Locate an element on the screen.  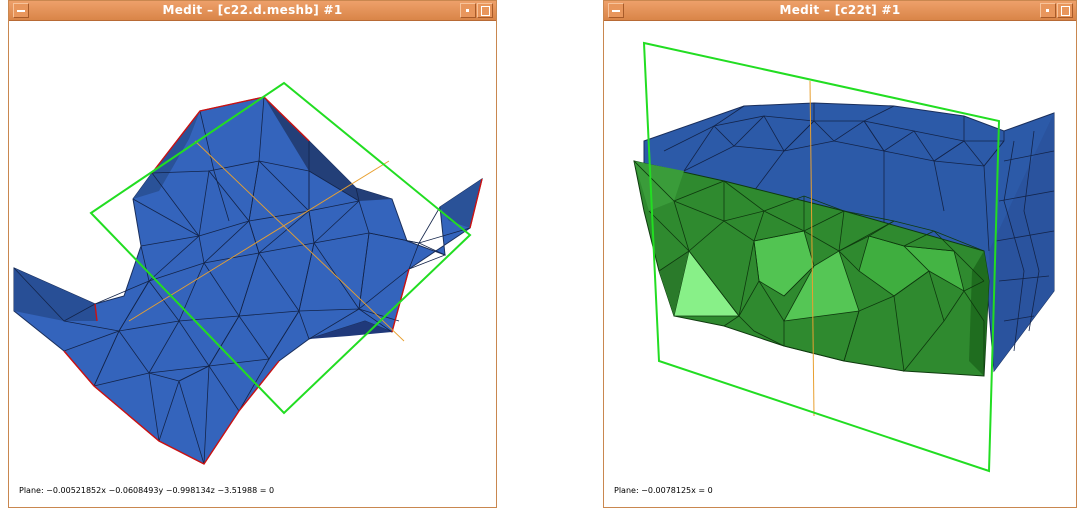
window-title: Medit – [c22.d.meshb] #1 is located at coordinates (252, 10).